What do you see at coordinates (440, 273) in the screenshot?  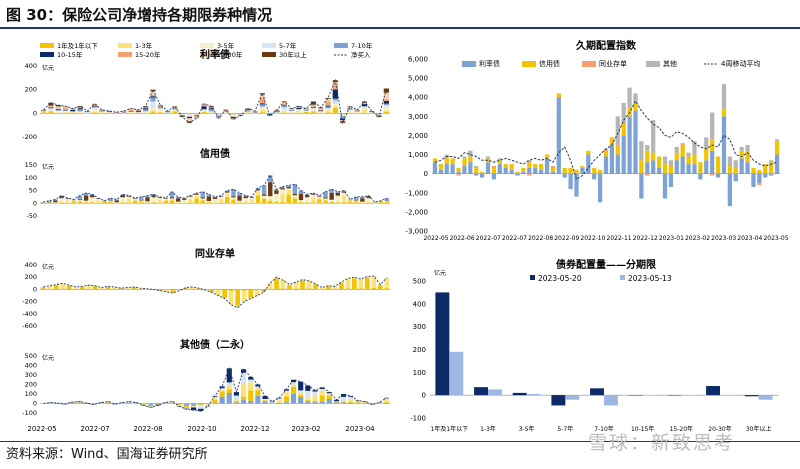 I see `unit-label-by-tenor: 亿元` at bounding box center [440, 273].